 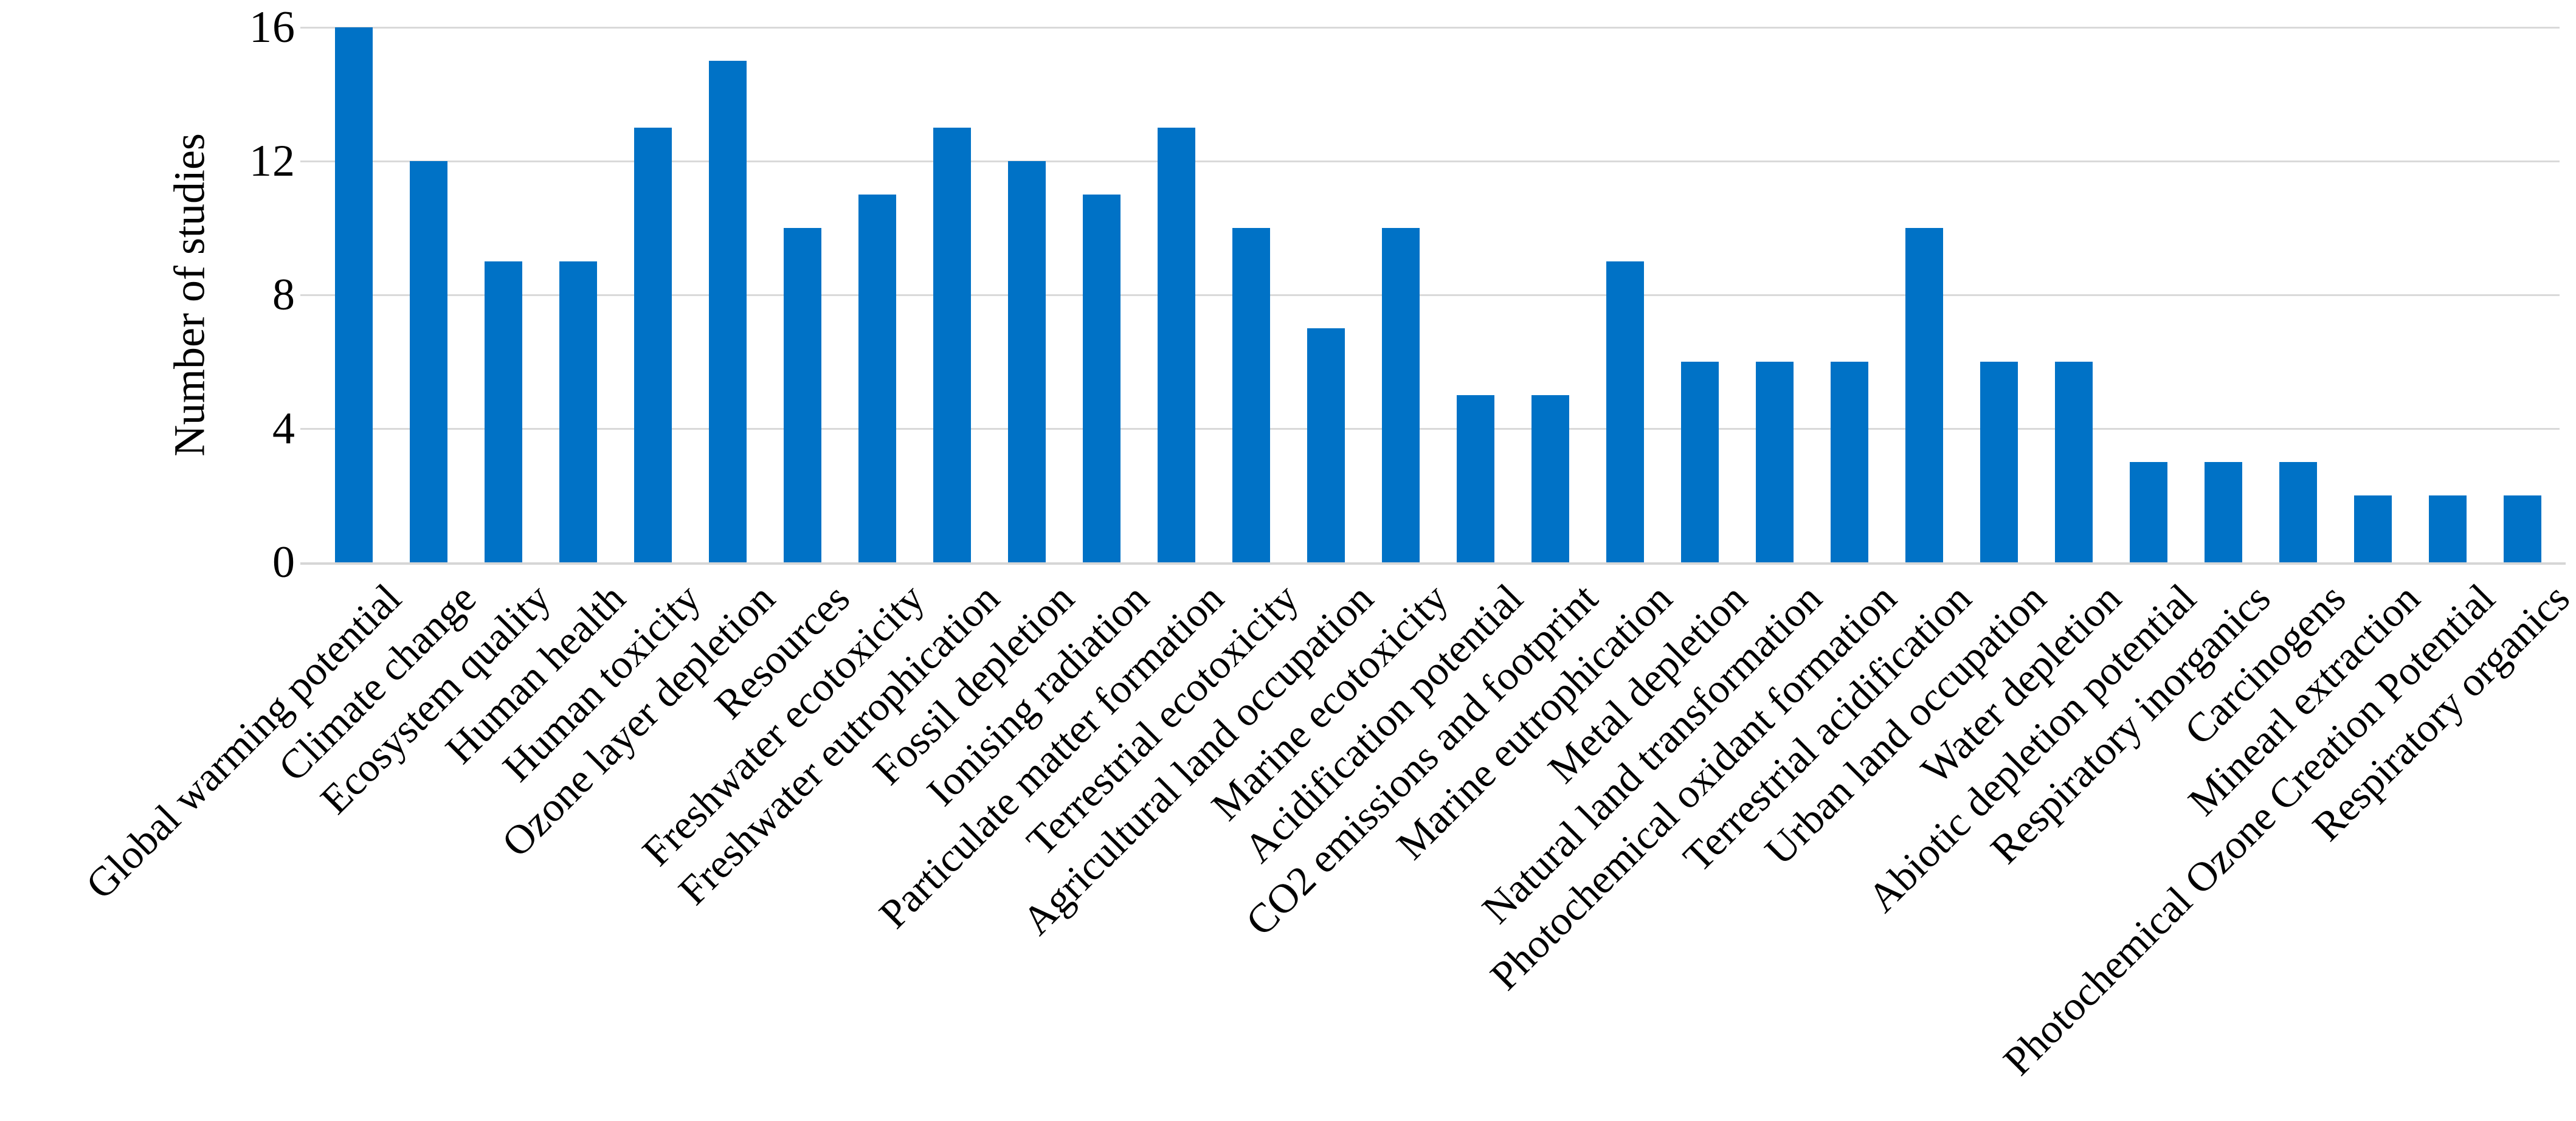 What do you see at coordinates (190, 295) in the screenshot?
I see `y-axis-title: Number of studies` at bounding box center [190, 295].